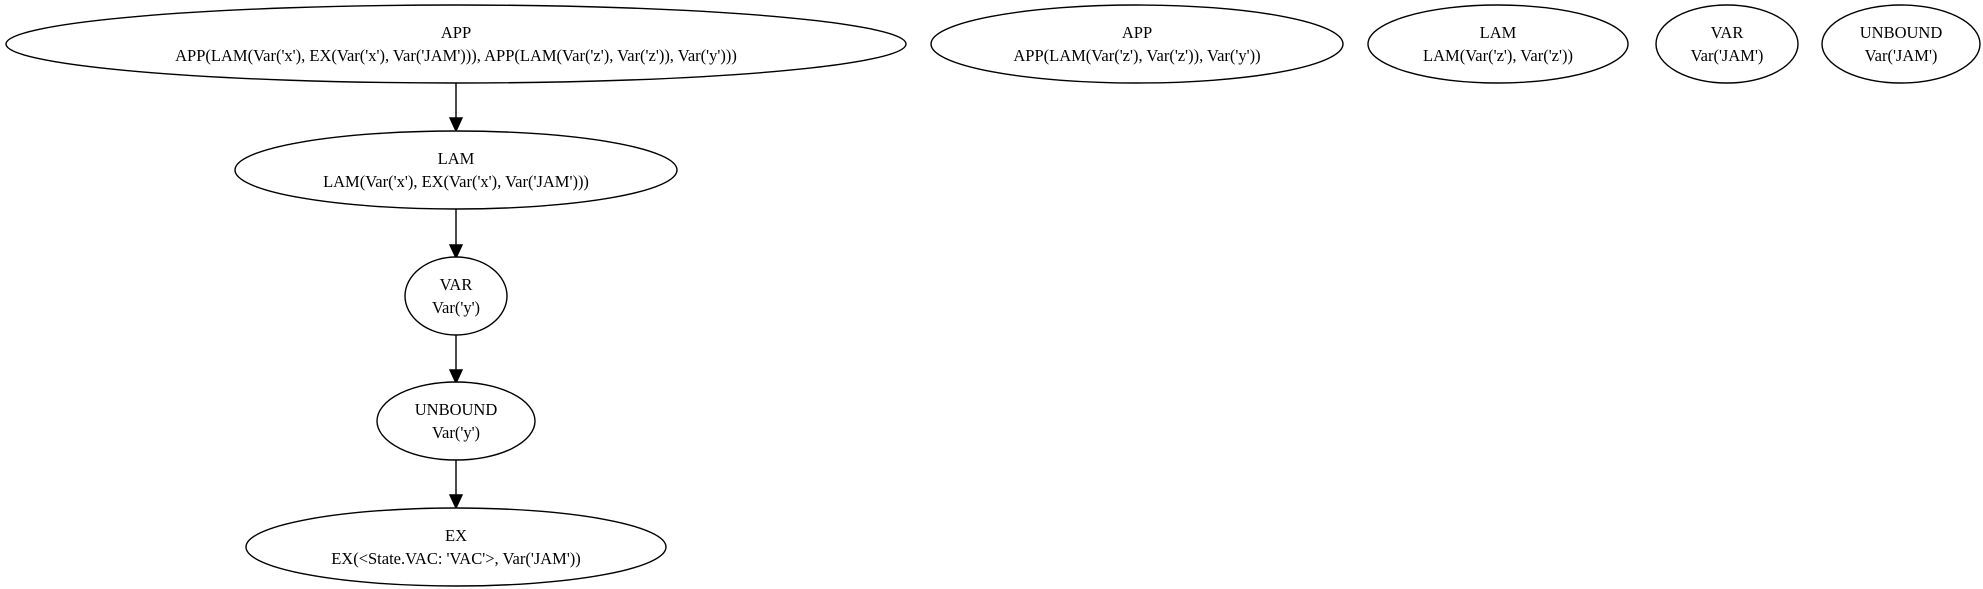  Describe the element at coordinates (456, 181) in the screenshot. I see `node-term-label: LAM(Var('x'), EX(Var('x'), Var('JAM')))` at that location.